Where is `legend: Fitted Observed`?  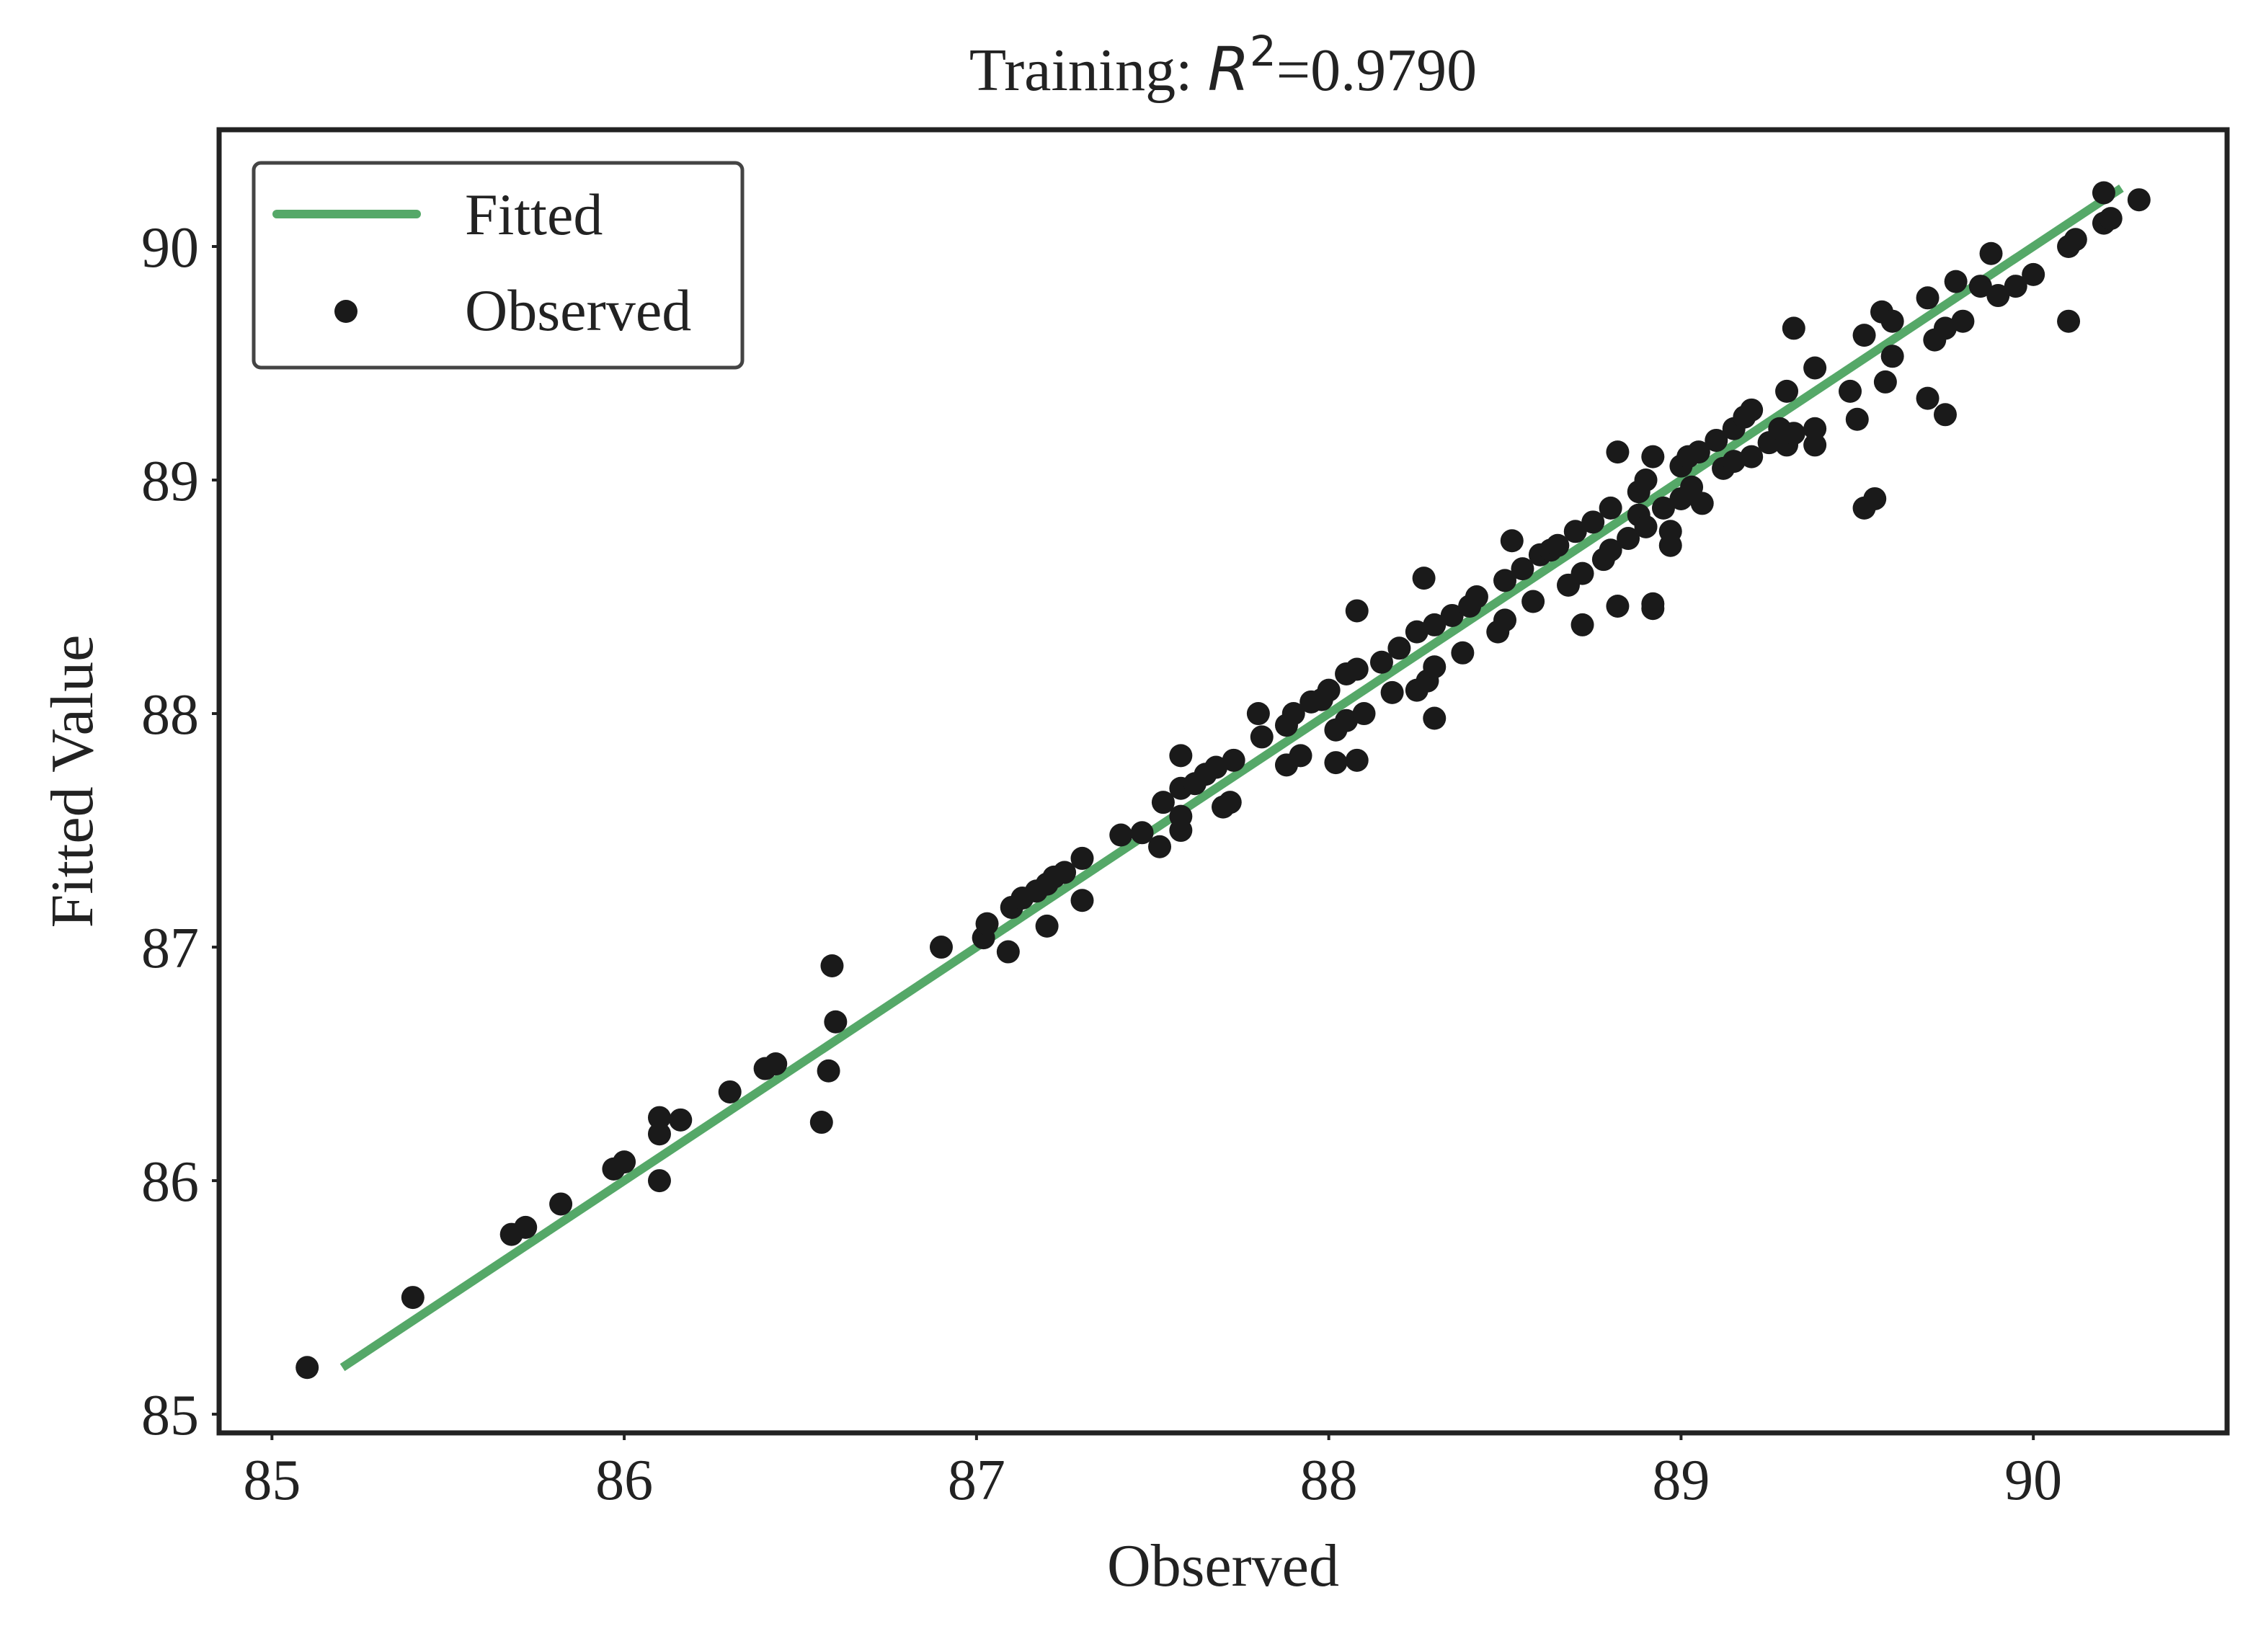 legend: Fitted Observed is located at coordinates (498, 265).